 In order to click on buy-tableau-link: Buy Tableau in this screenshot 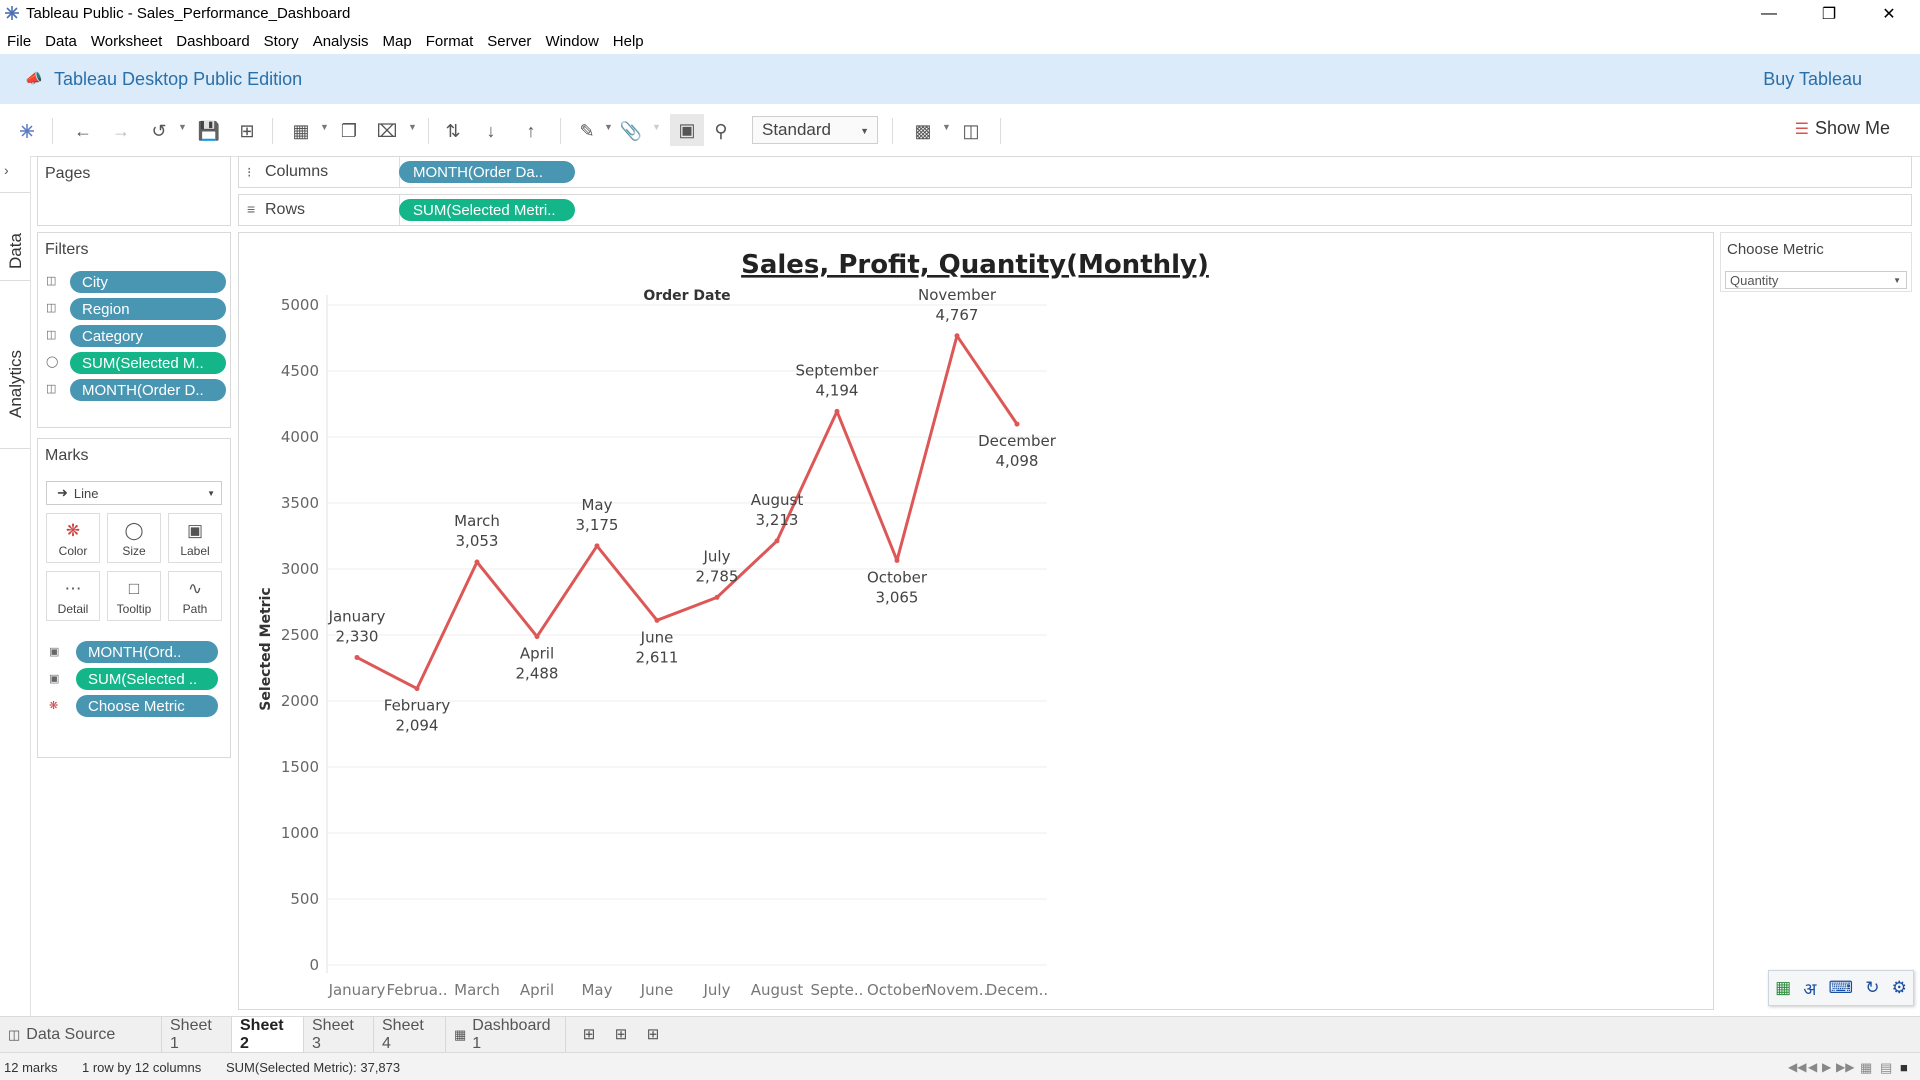, I will do `click(1812, 79)`.